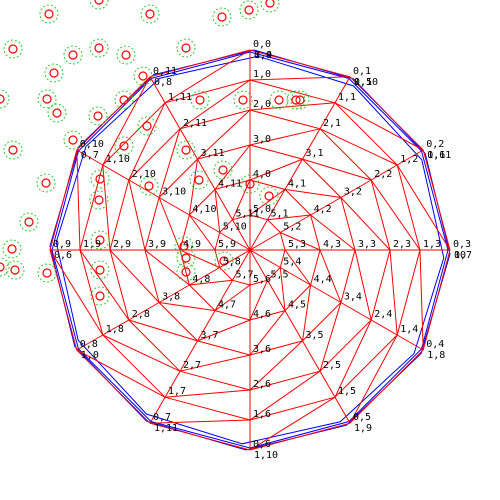  Describe the element at coordinates (192, 365) in the screenshot. I see `node-label: 2,7` at that location.